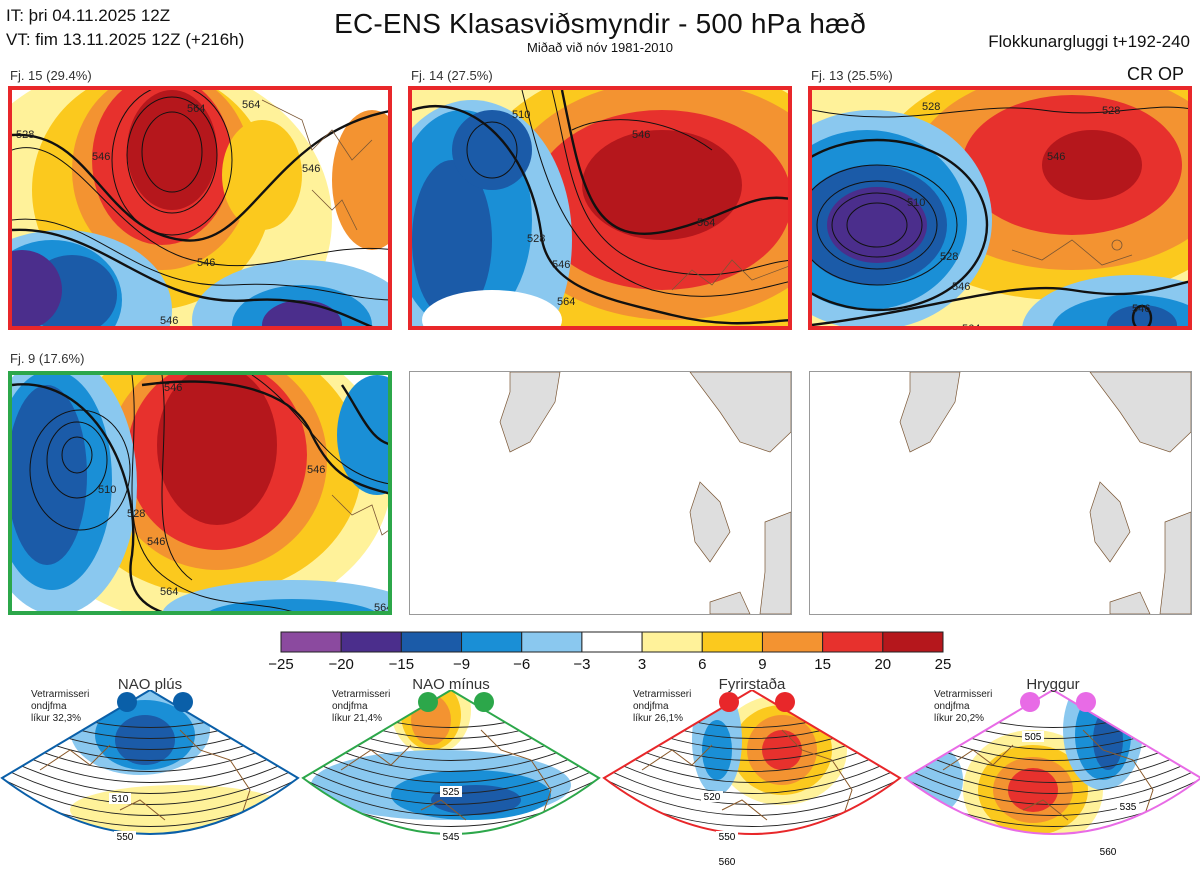 This screenshot has height=876, width=1200. What do you see at coordinates (200, 493) in the screenshot?
I see `cluster-9-map: 546 510 528 546 564 546 564` at bounding box center [200, 493].